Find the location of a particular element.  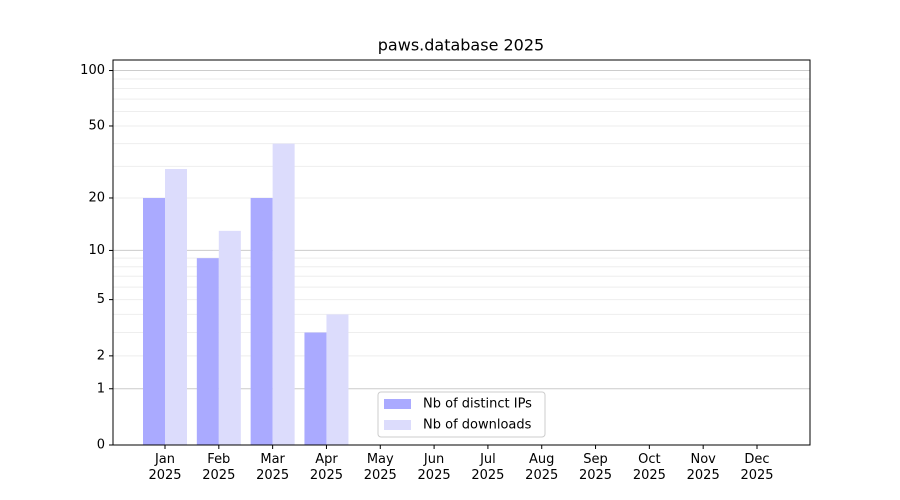

legend-label: Nb of distinct IPs is located at coordinates (477, 404).